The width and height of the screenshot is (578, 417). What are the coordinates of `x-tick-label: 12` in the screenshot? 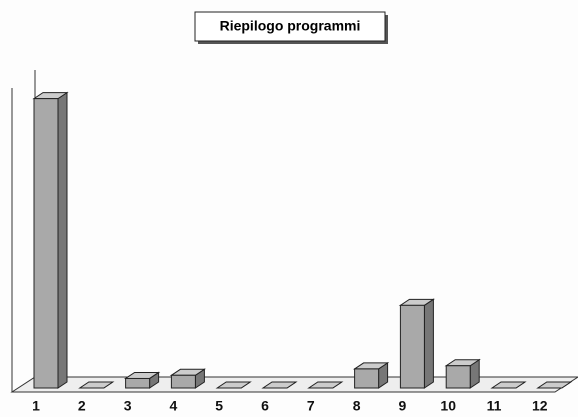 It's located at (540, 406).